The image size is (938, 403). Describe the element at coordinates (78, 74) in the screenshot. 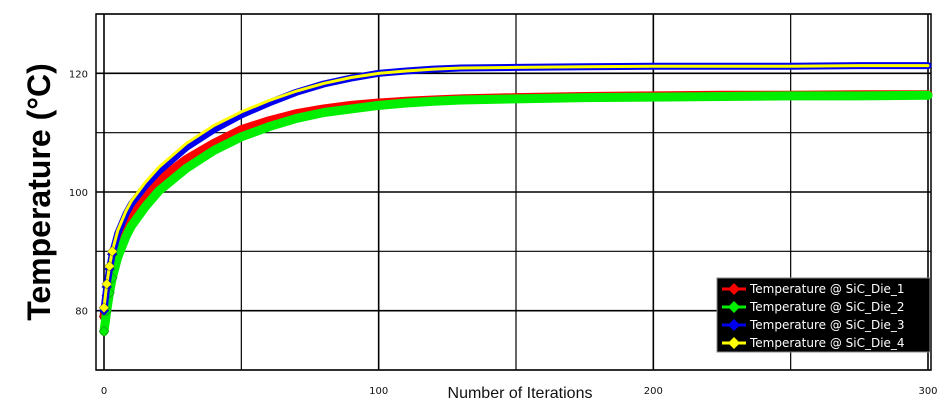

I see `y-tick-label: 120` at that location.